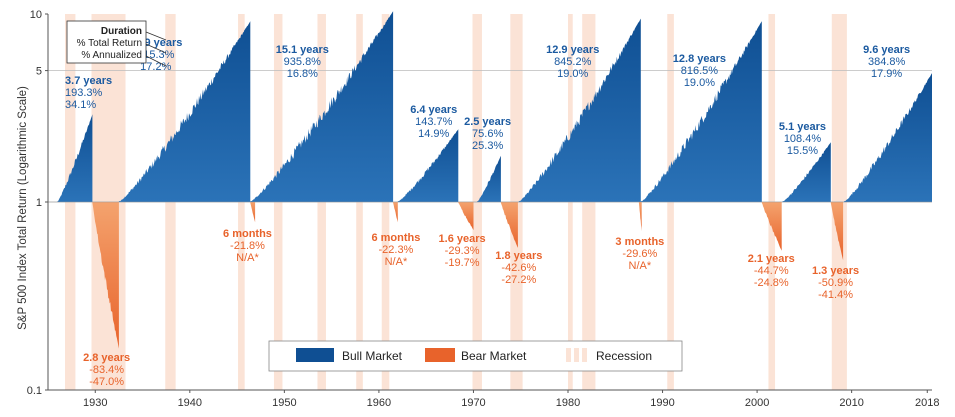 This screenshot has height=417, width=955. What do you see at coordinates (121, 31) in the screenshot?
I see `key-duration: Duration` at bounding box center [121, 31].